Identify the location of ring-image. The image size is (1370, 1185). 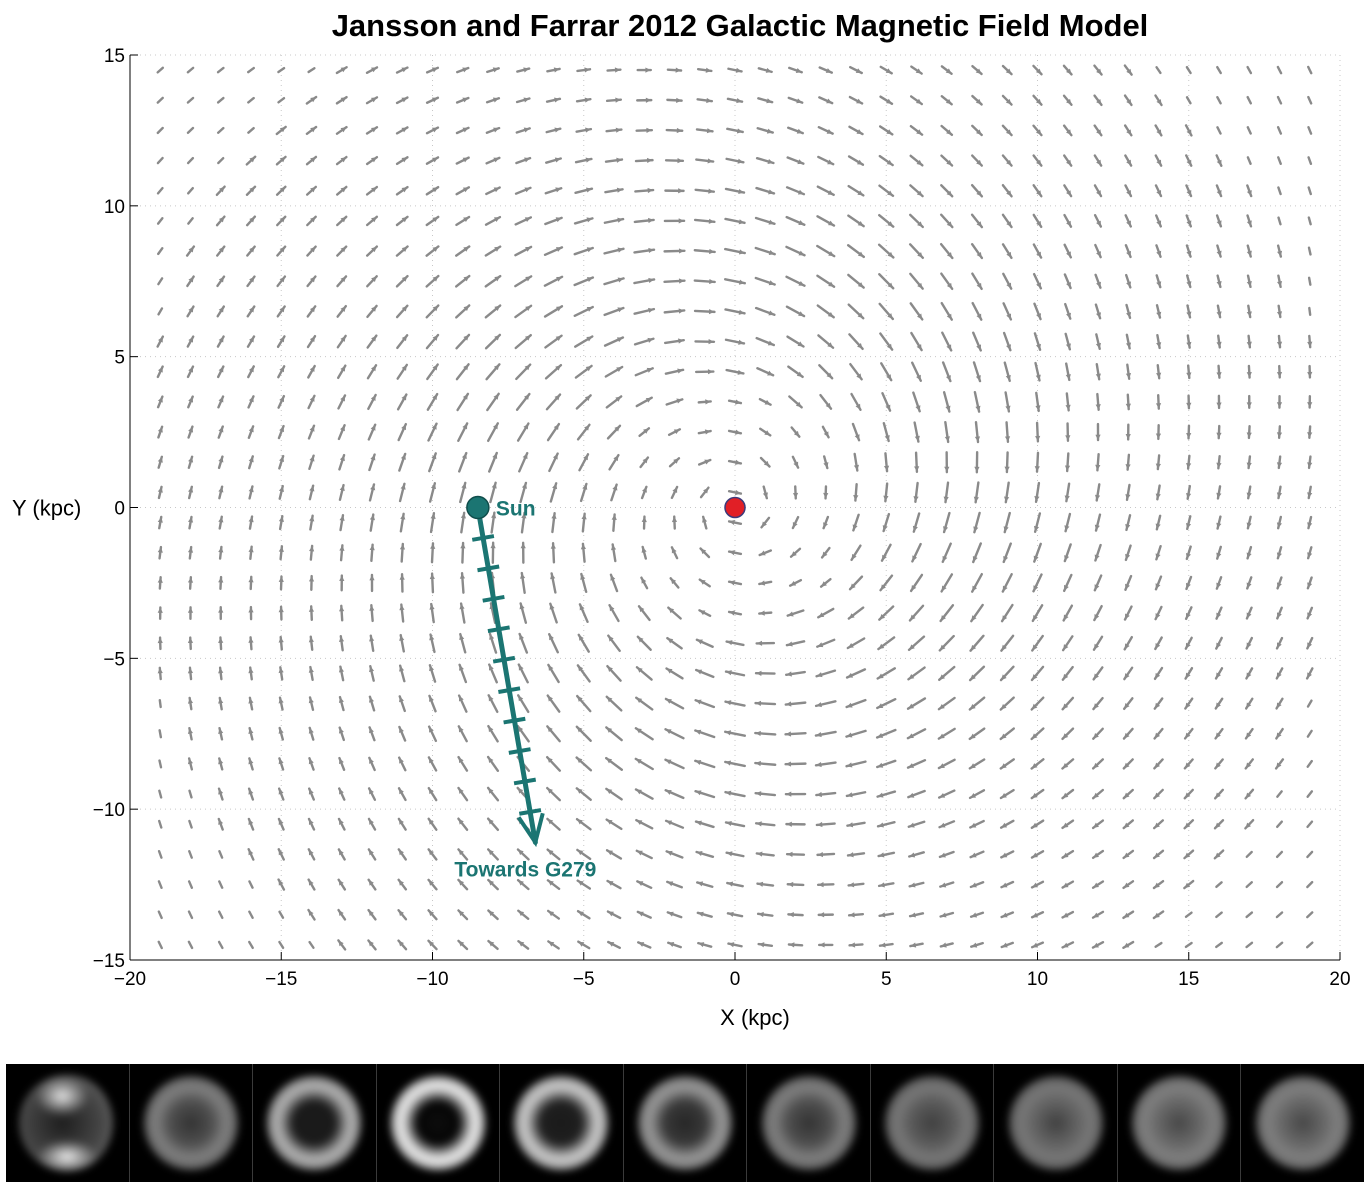
(314, 1123).